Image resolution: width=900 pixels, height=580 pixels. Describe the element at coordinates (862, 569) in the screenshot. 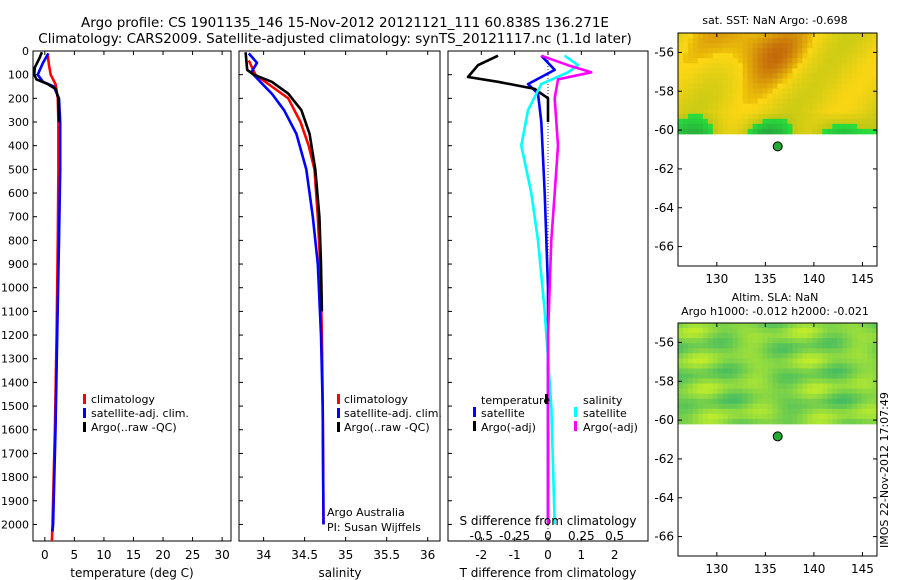

I see `map-x-tick-label: 145` at that location.